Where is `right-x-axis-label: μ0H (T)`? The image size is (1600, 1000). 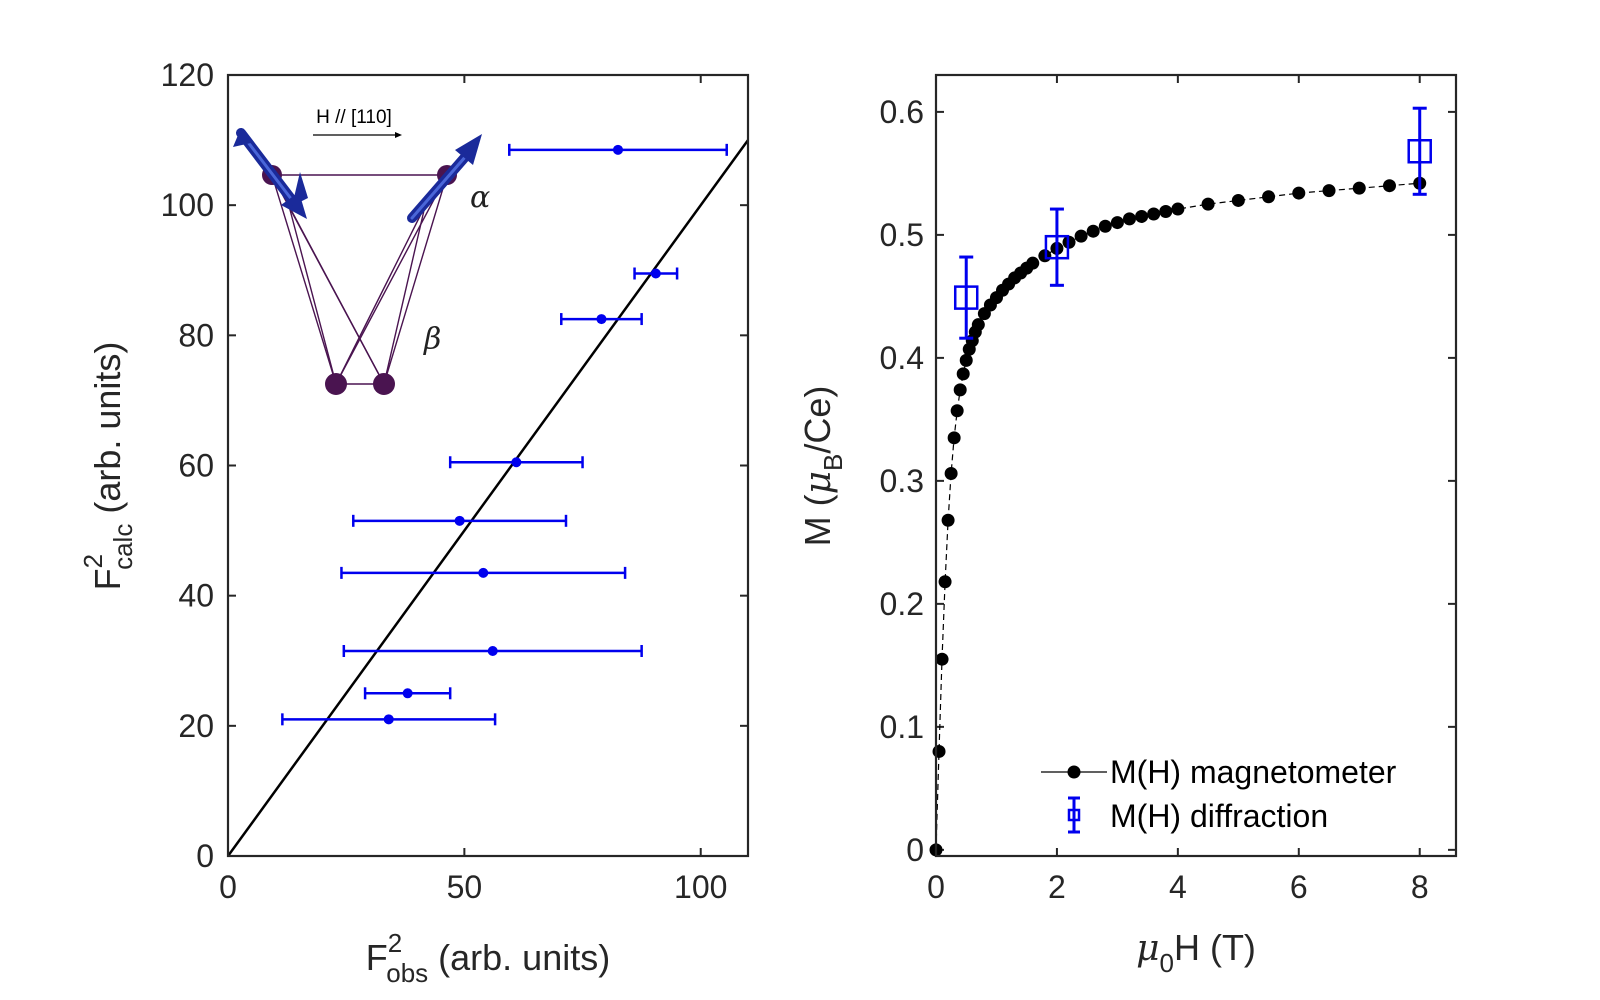
right-x-axis-label: μ0H (T) is located at coordinates (1196, 952).